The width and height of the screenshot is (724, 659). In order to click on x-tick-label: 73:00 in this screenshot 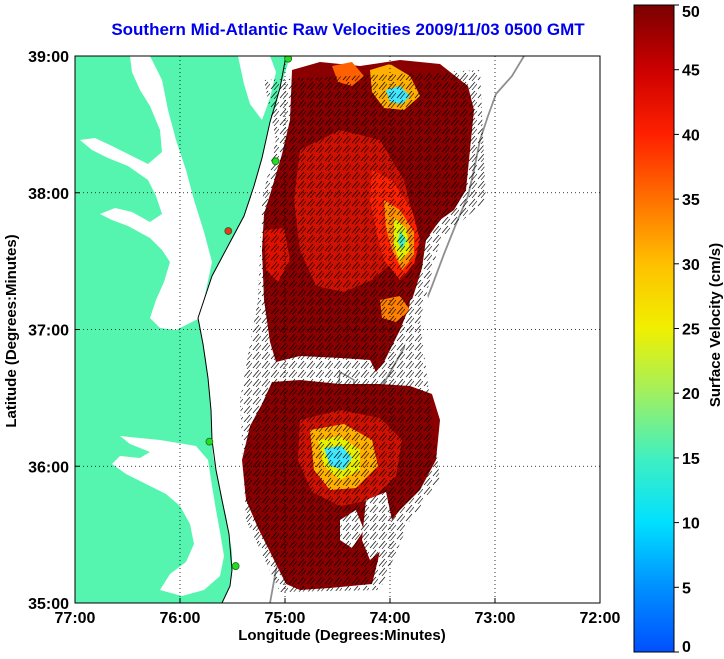, I will do `click(495, 618)`.